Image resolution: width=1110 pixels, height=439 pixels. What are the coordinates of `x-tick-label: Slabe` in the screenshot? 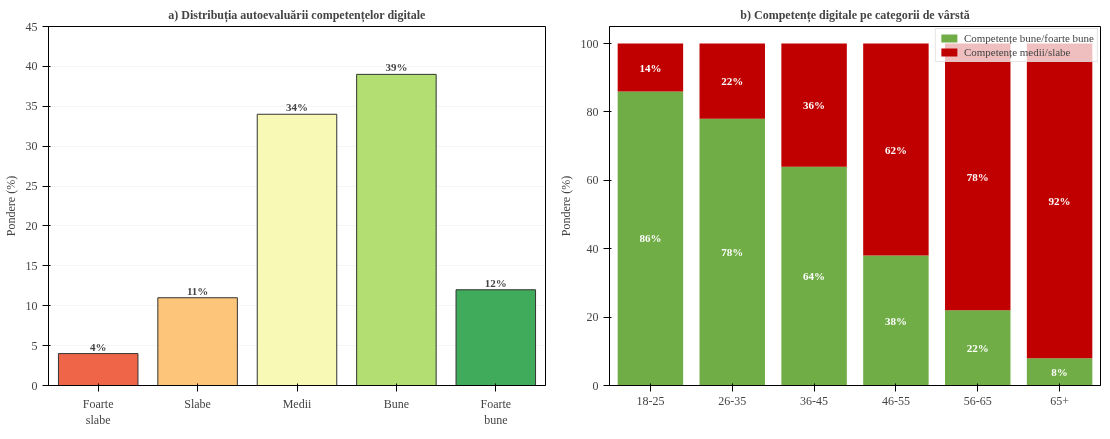 It's located at (197, 403).